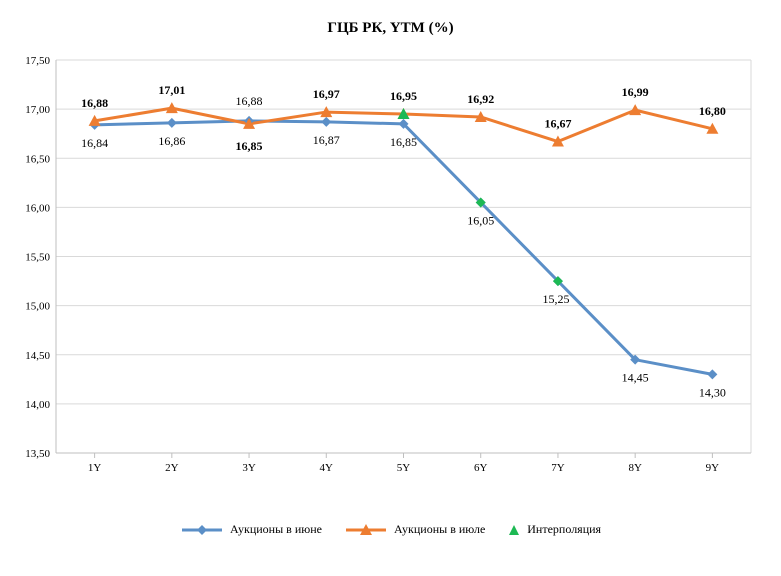 The width and height of the screenshot is (781, 576). Describe the element at coordinates (439, 529) in the screenshot. I see `legend-july-label: Аукционы в июле` at that location.